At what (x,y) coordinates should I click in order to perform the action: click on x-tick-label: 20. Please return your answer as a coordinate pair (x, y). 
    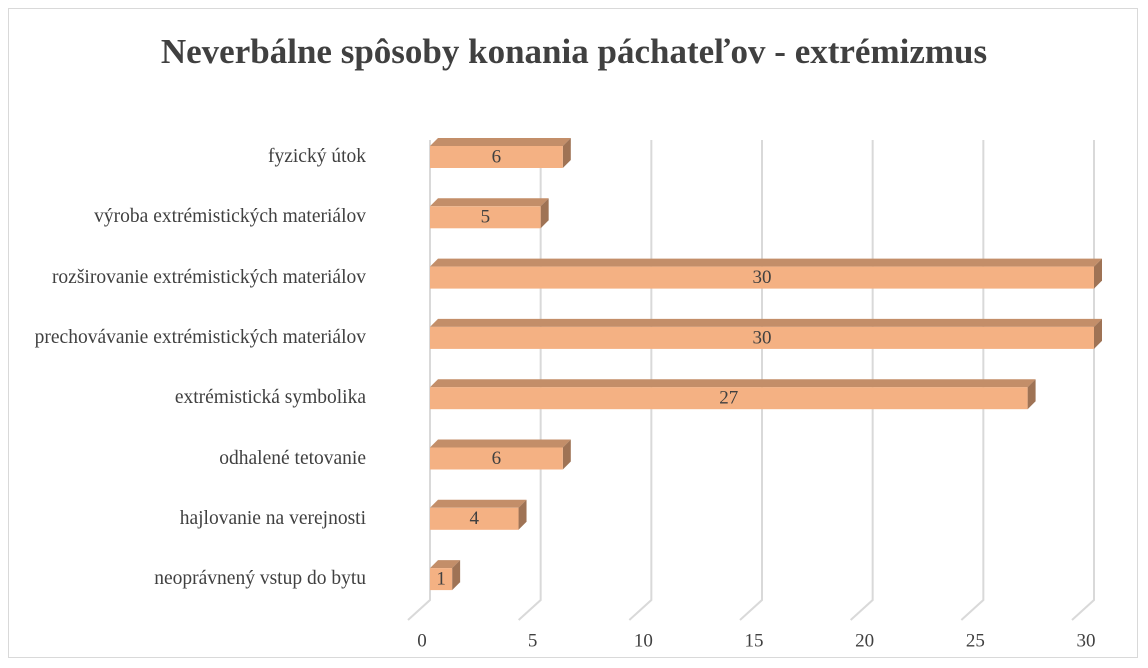
    Looking at the image, I should click on (864, 640).